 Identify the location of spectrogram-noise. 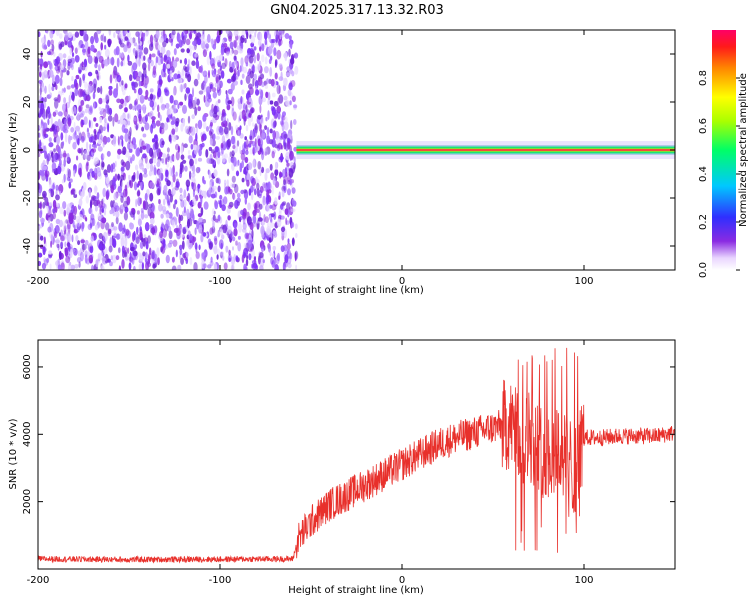
(168, 150).